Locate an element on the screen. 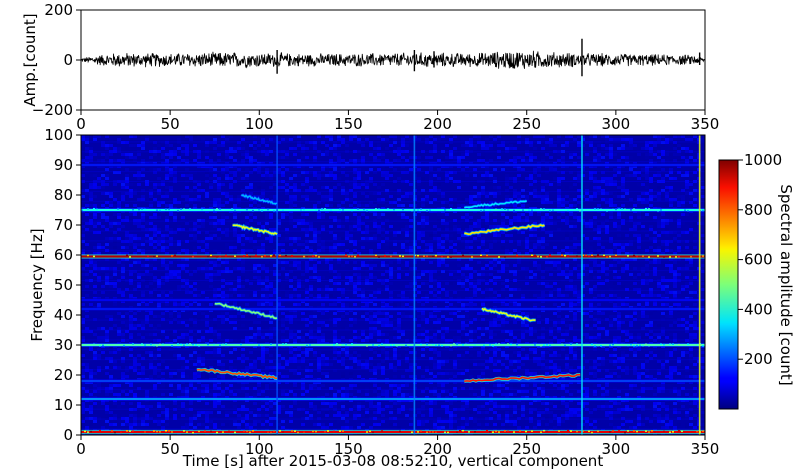  waveform-xtick-label: 100 is located at coordinates (259, 124).